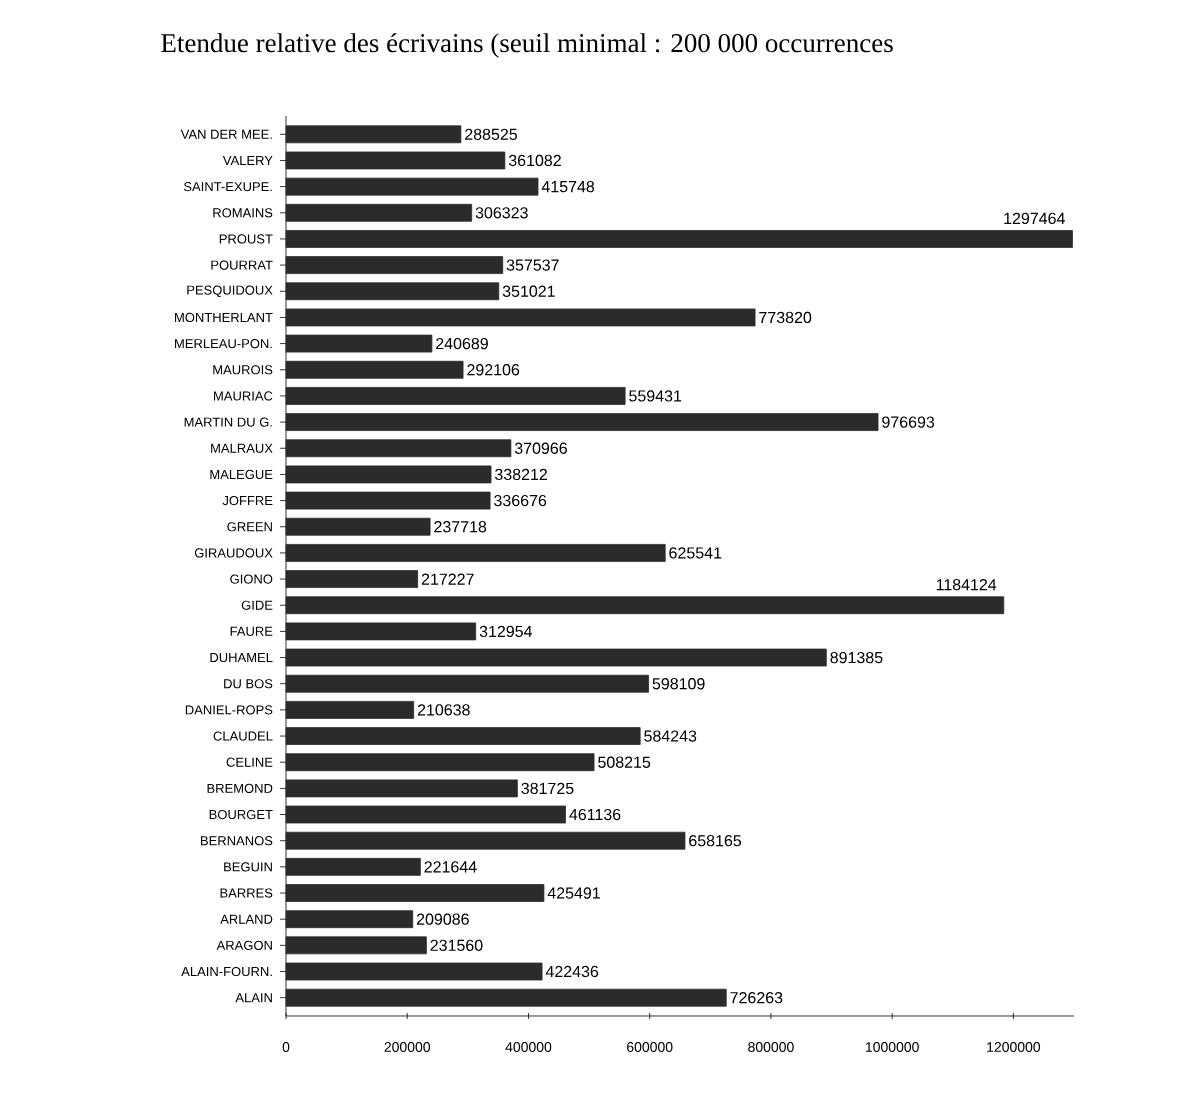 This screenshot has height=1096, width=1202. What do you see at coordinates (540, 448) in the screenshot?
I see `data-label: 370966` at bounding box center [540, 448].